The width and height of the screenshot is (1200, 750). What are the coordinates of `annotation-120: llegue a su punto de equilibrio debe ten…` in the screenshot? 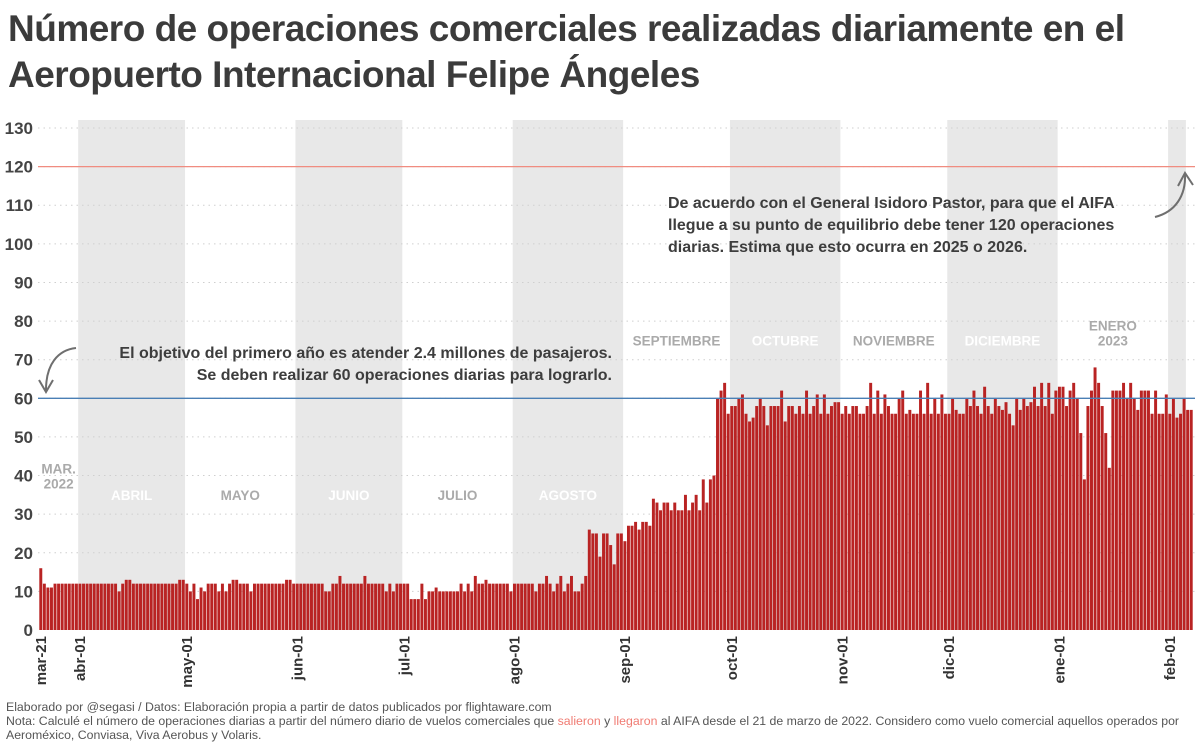 It's located at (891, 225).